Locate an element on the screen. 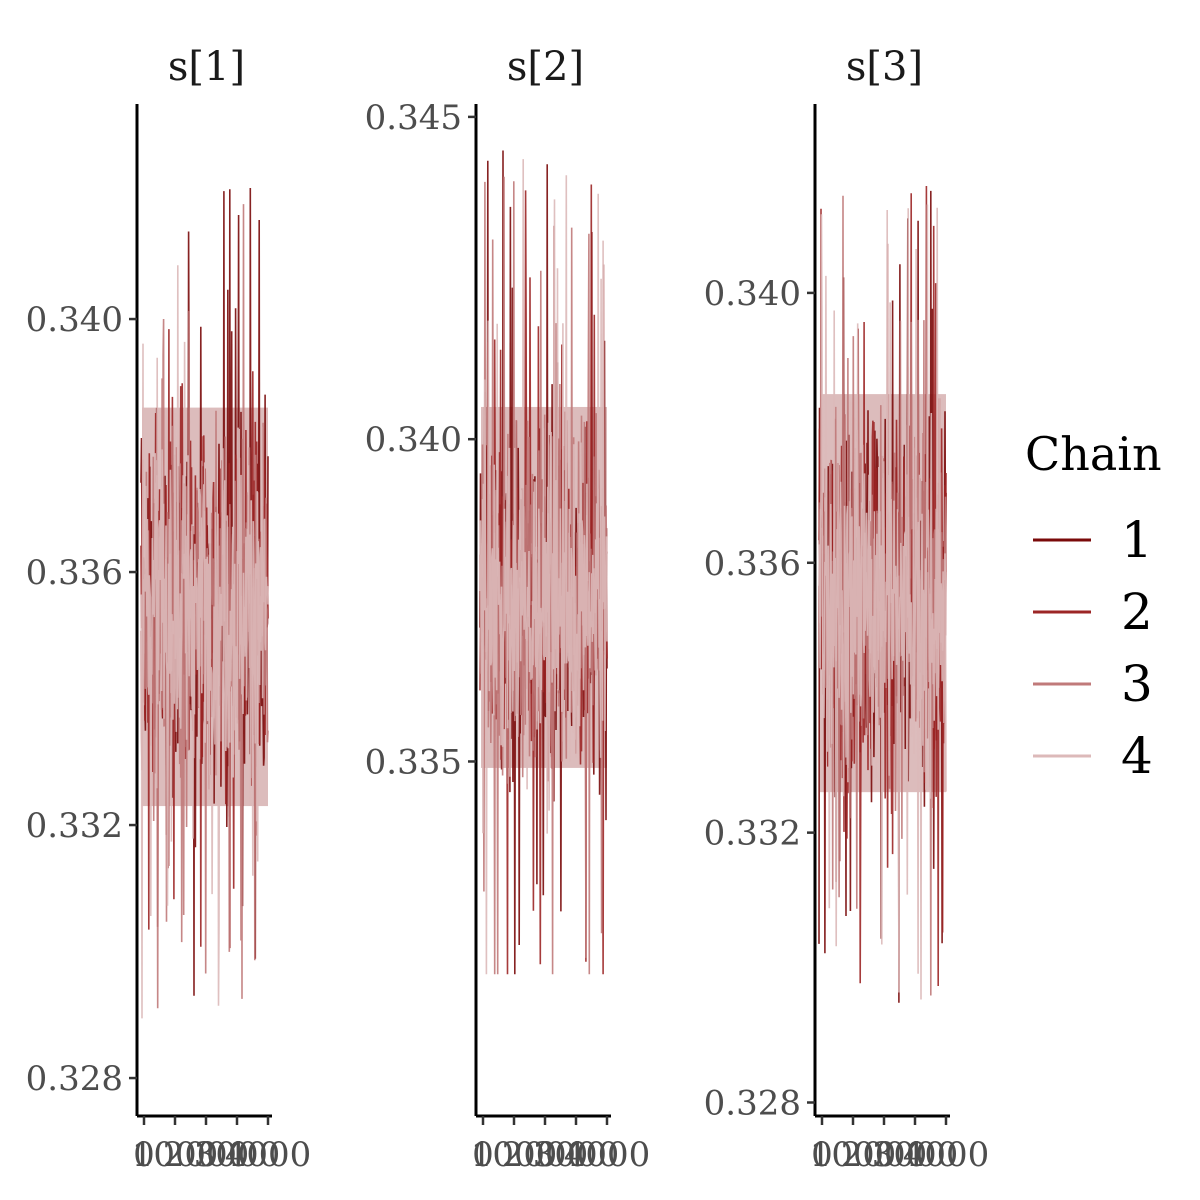  legend-label: 1 is located at coordinates (1137, 540).